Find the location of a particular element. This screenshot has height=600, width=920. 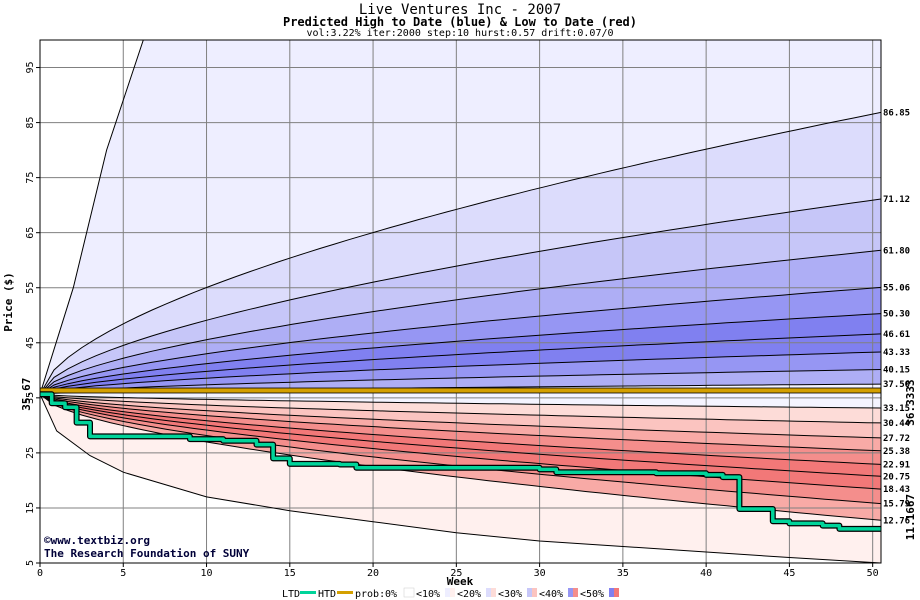

x-tick-label: 40 is located at coordinates (706, 573).